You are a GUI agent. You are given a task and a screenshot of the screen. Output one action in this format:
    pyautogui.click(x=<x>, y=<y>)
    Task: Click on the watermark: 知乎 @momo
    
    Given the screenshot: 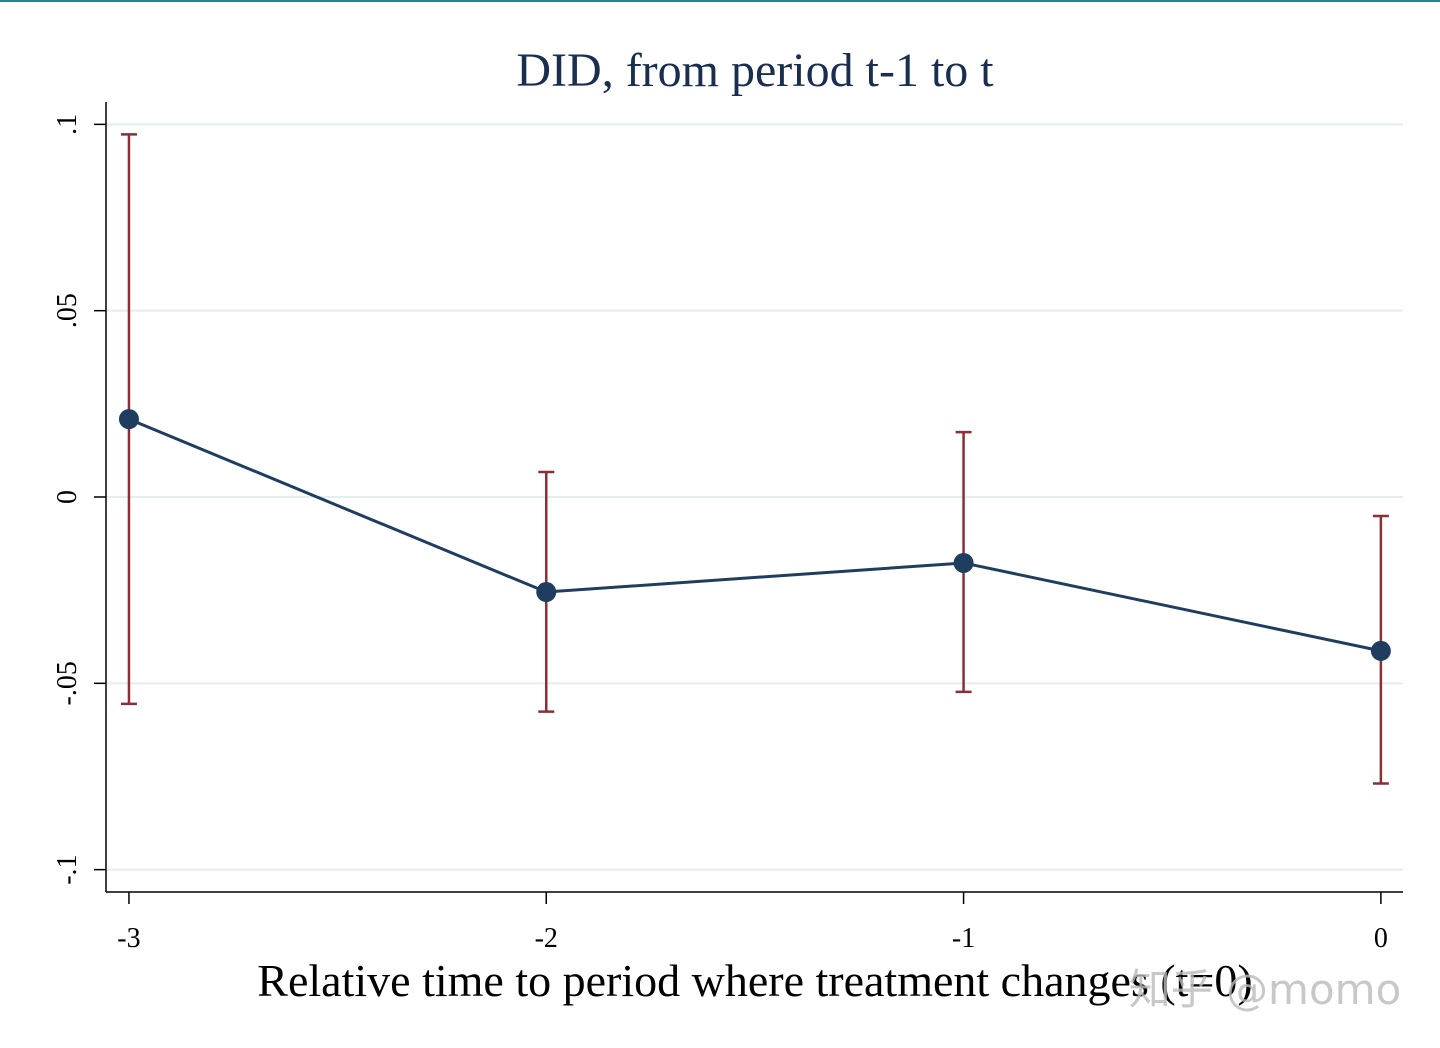 What is the action you would take?
    pyautogui.click(x=1265, y=989)
    